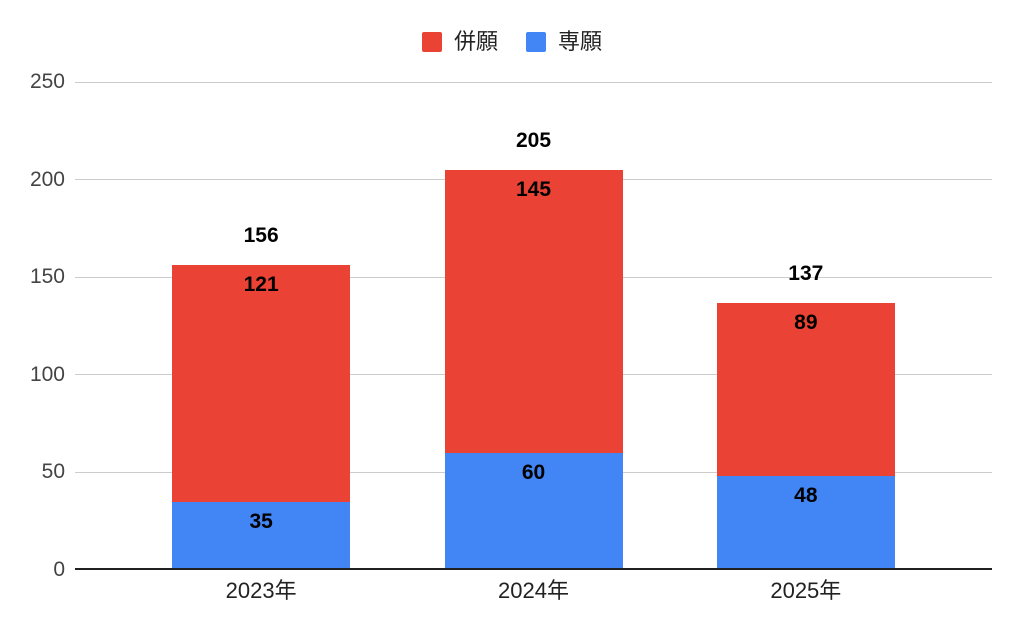 The width and height of the screenshot is (1024, 633). What do you see at coordinates (53, 472) in the screenshot?
I see `y-axis-tick-label: 50` at bounding box center [53, 472].